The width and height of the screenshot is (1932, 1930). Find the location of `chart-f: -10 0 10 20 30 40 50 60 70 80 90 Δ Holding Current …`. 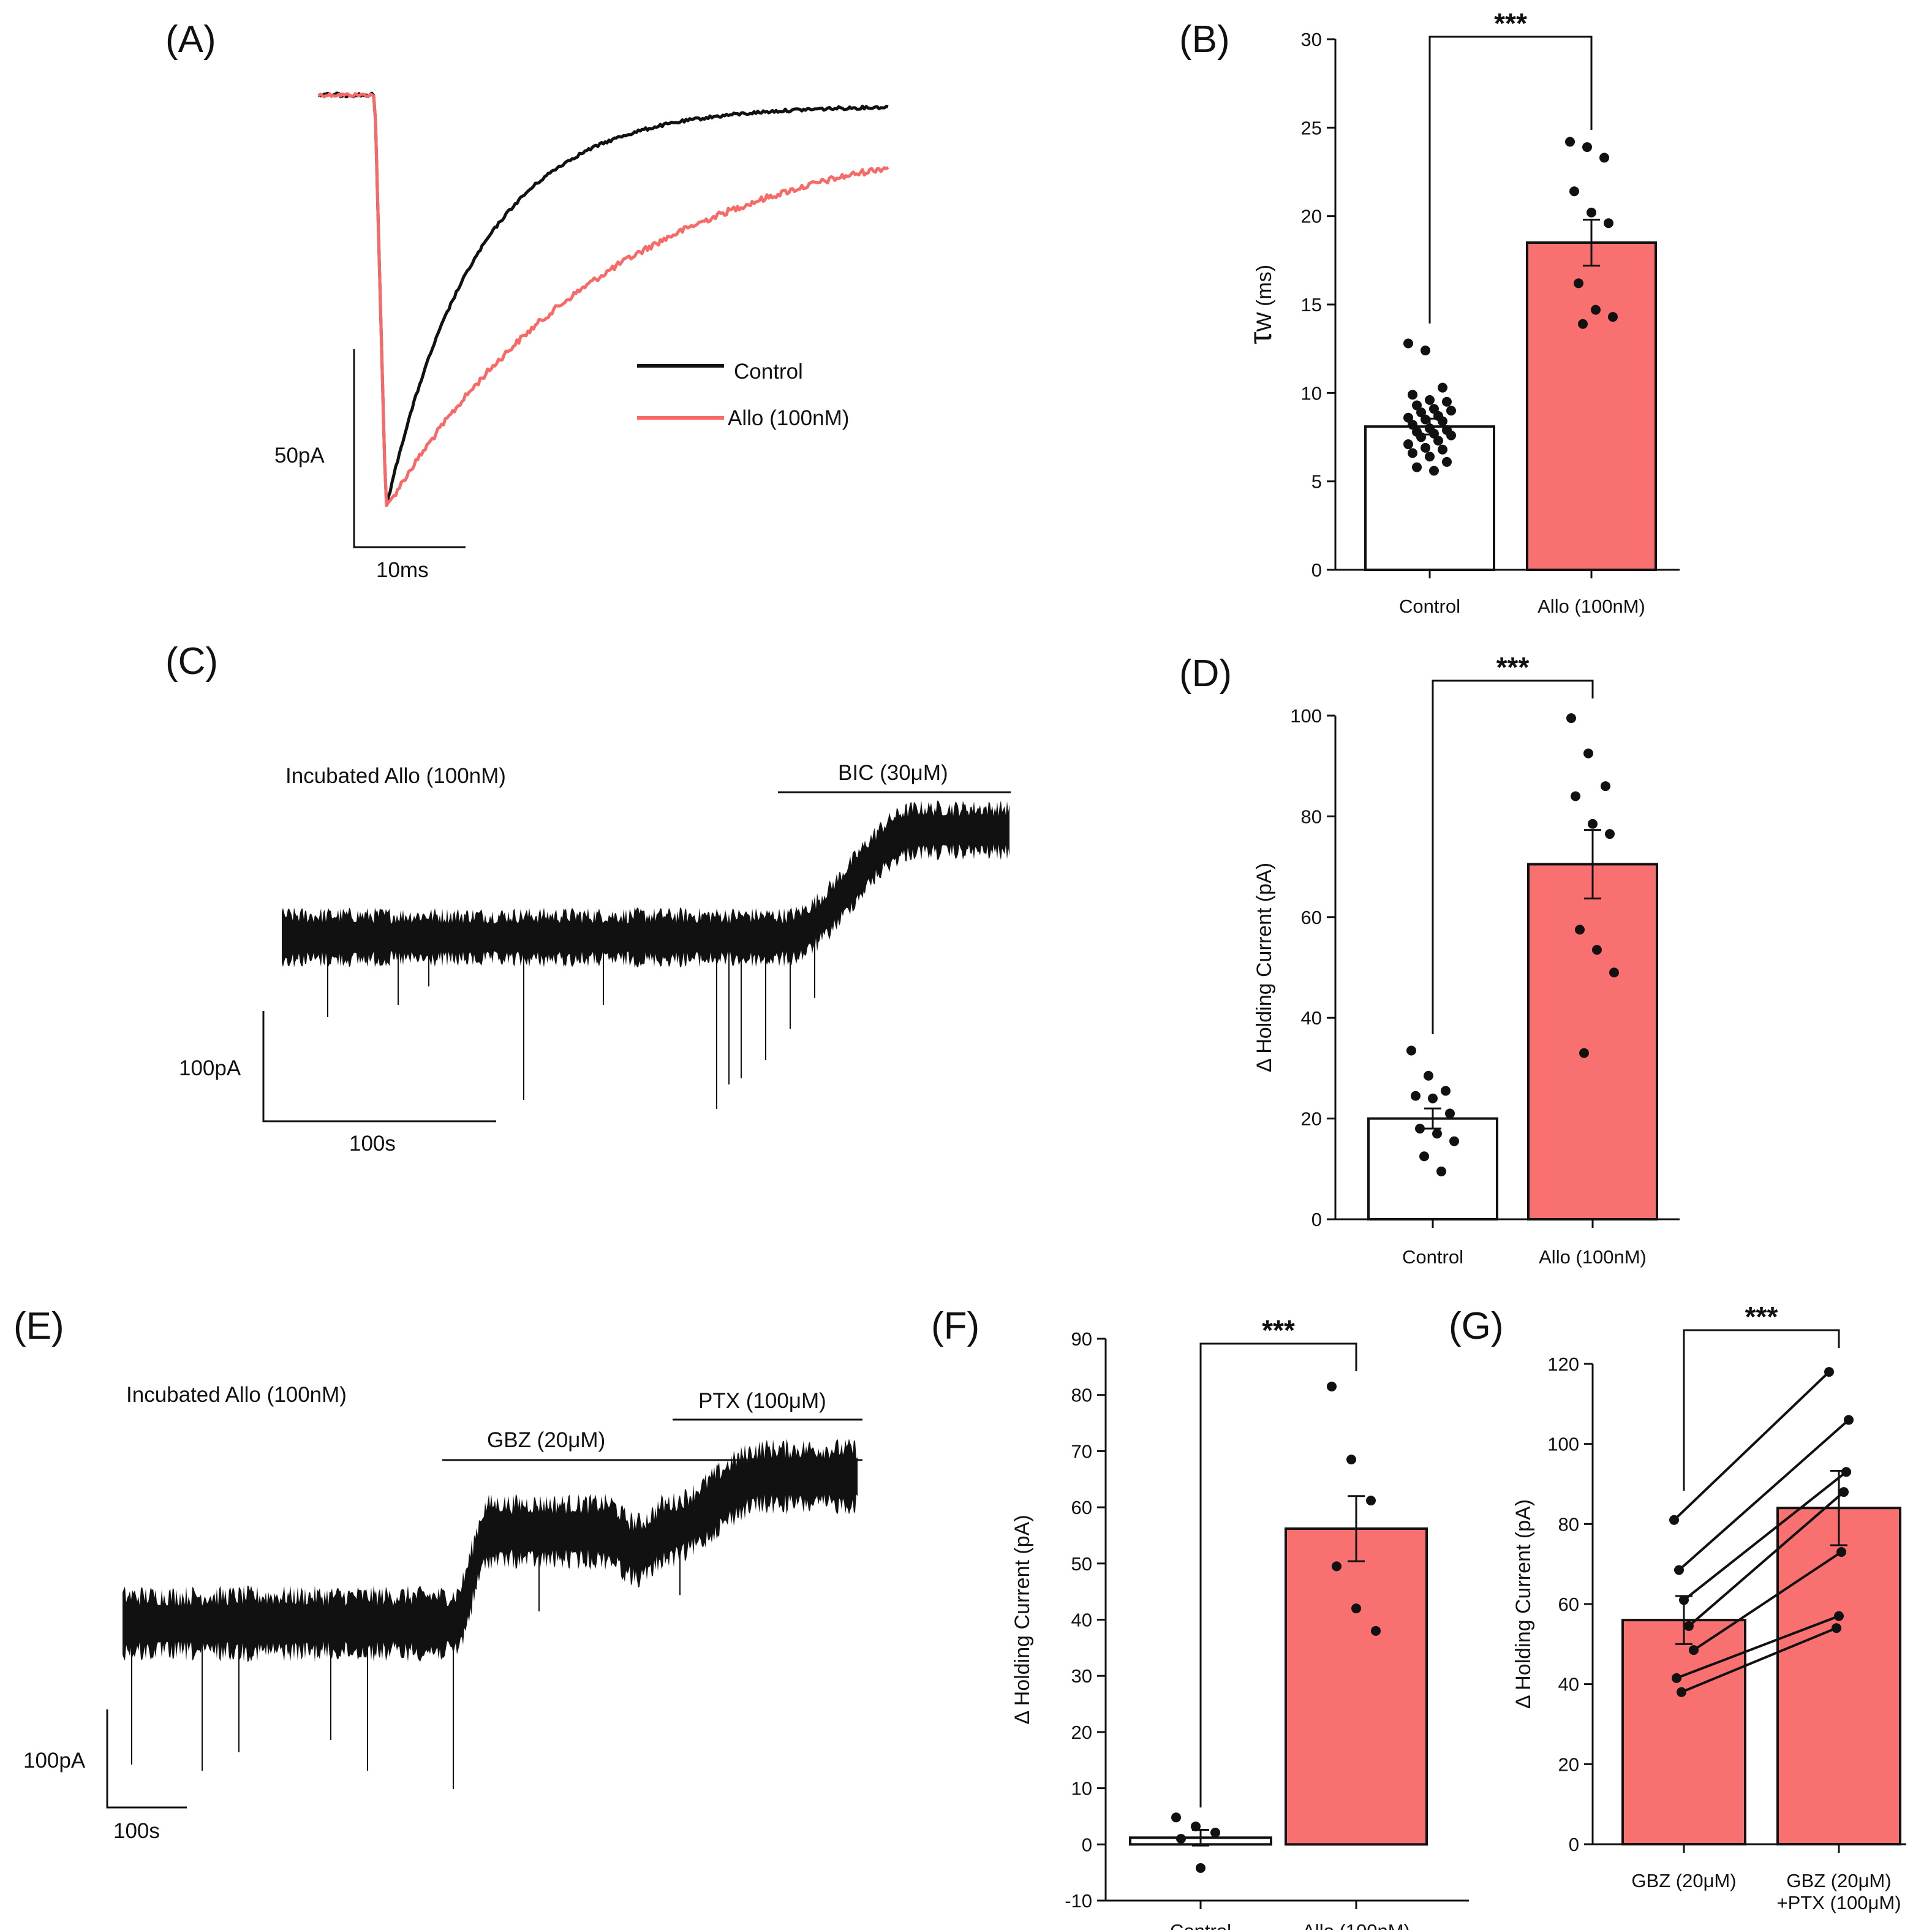

chart-f: -10 0 10 20 30 40 50 60 70 80 90 Δ Holding Current … is located at coordinates (1240, 1622).